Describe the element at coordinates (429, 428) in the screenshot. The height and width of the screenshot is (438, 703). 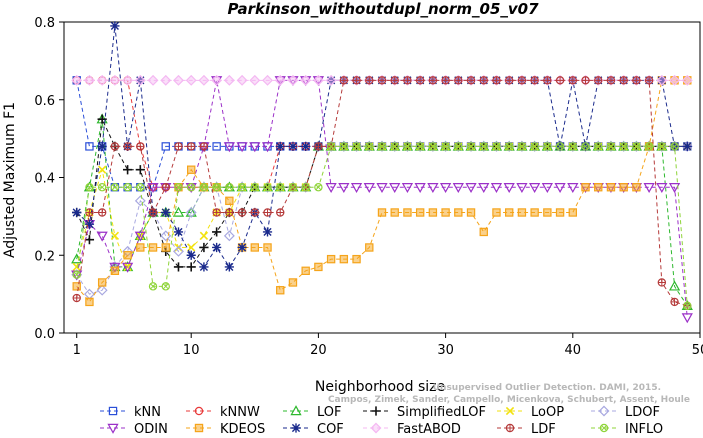
I see `legend-label: FastABOD` at that location.